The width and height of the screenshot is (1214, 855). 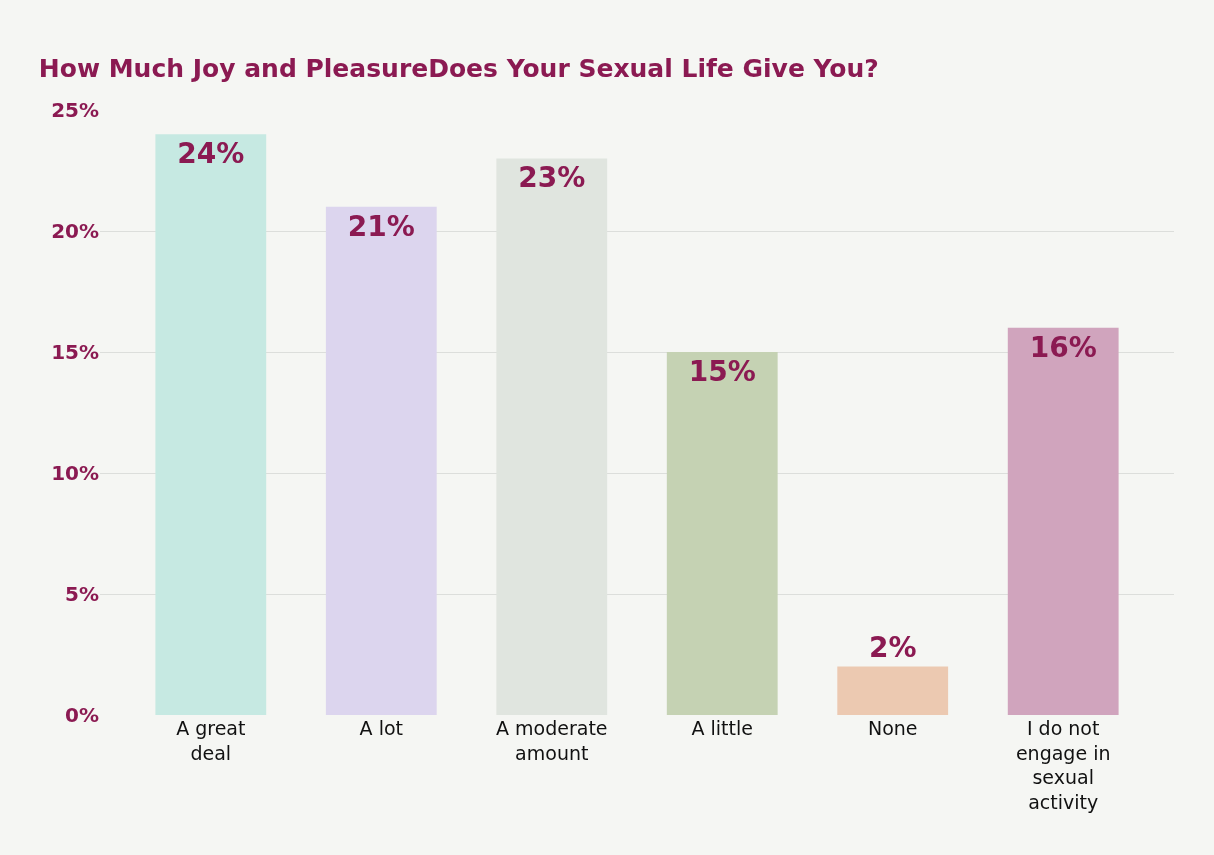 What do you see at coordinates (211, 740) in the screenshot?
I see `x-tick-label: A great deal` at bounding box center [211, 740].